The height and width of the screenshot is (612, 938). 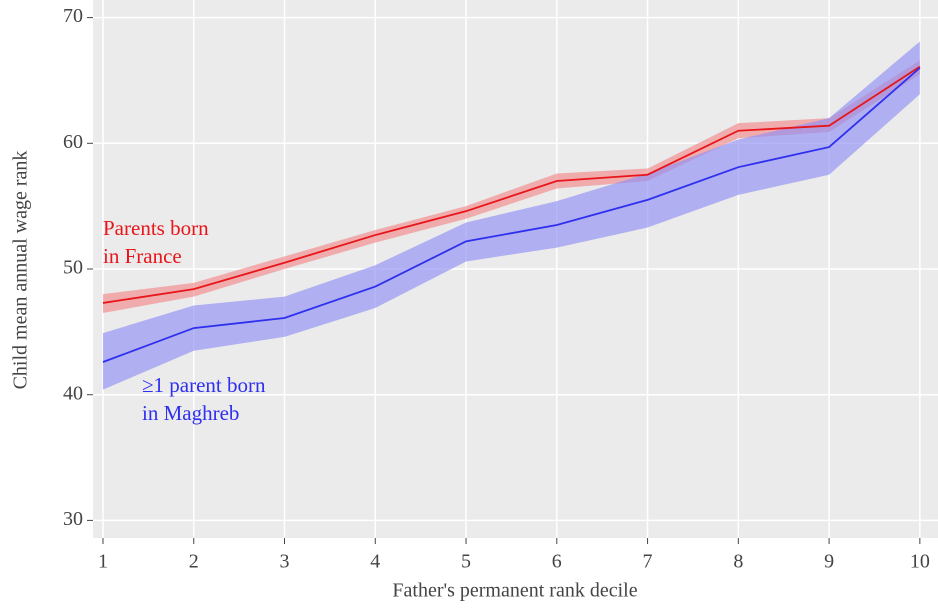 I want to click on series-label: in Maghreb, so click(x=190, y=413).